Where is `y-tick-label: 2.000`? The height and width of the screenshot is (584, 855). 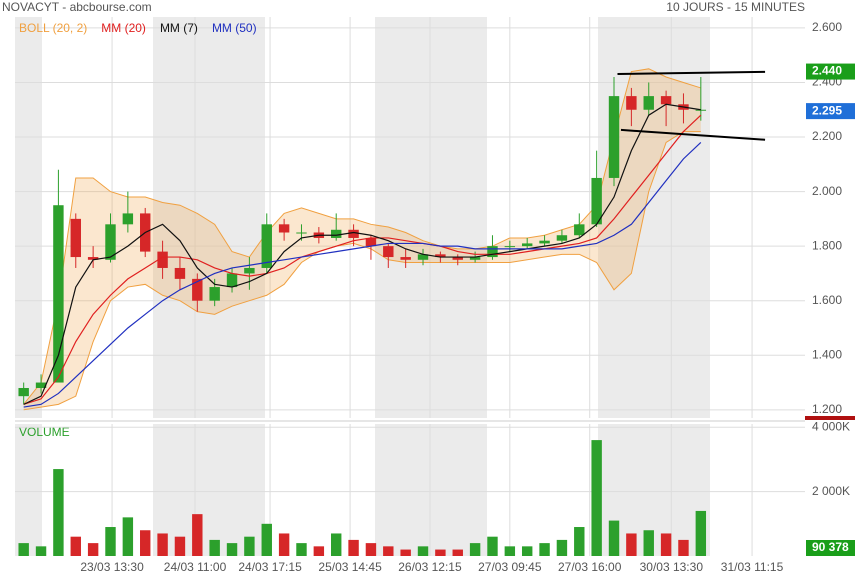 y-tick-label: 2.000 is located at coordinates (827, 191).